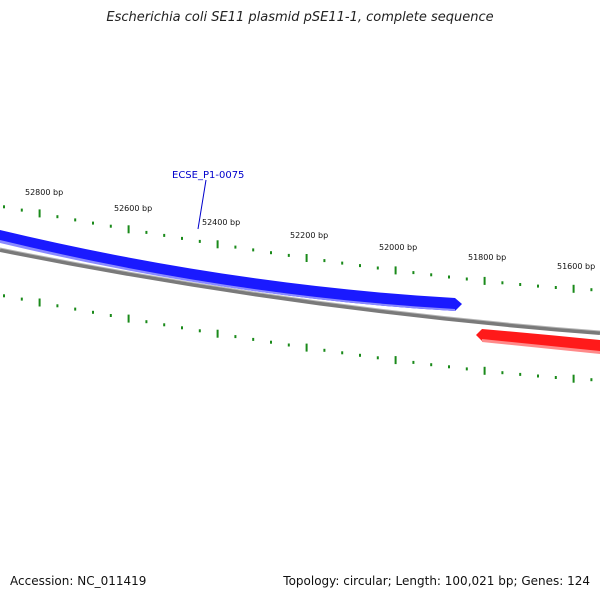 This screenshot has height=600, width=600. I want to click on bp-label-52000: 52000 bp, so click(398, 247).